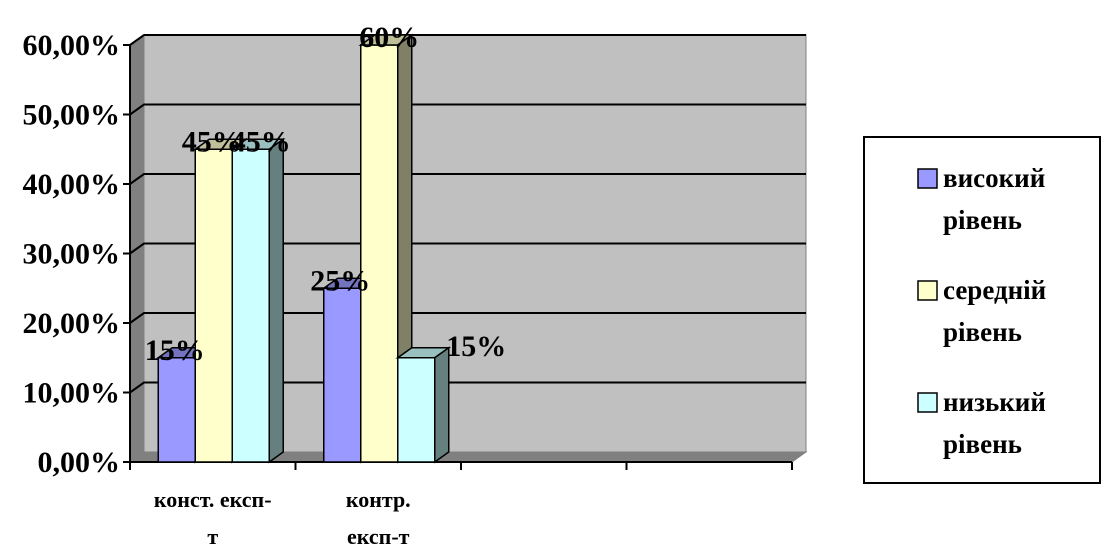  I want to click on y-tick-label: 40,00%, so click(72, 184).